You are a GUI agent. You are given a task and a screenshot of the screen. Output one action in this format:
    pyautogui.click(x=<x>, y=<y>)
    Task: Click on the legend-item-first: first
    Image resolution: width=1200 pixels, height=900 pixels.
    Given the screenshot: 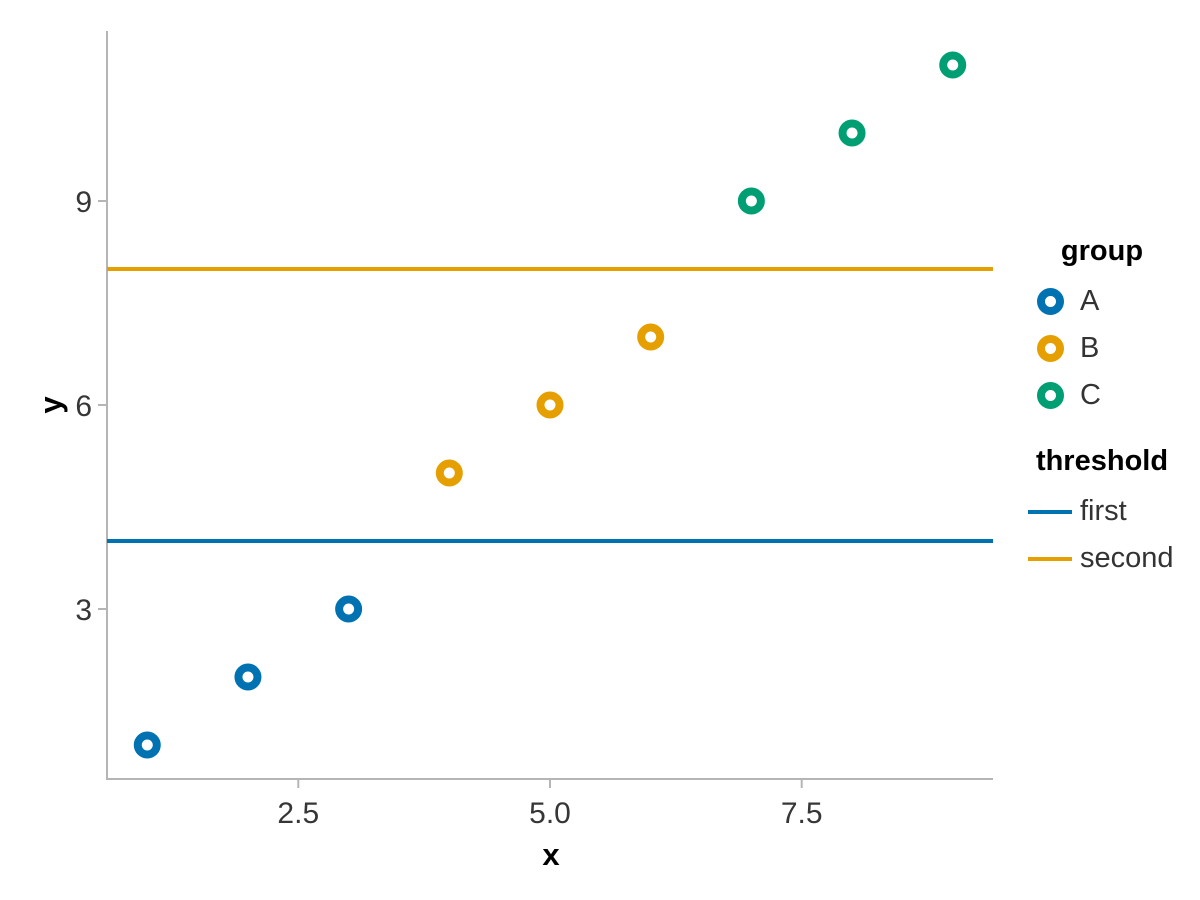 What is the action you would take?
    pyautogui.click(x=1102, y=511)
    